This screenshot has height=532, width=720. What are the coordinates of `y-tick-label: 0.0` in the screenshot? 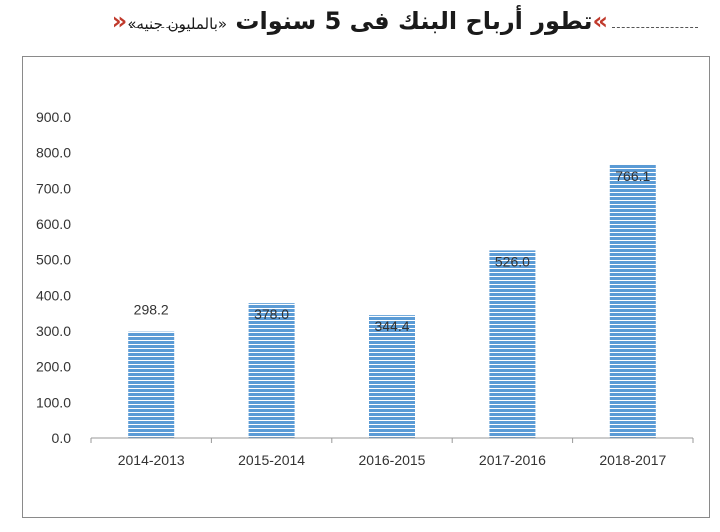 It's located at (62, 438).